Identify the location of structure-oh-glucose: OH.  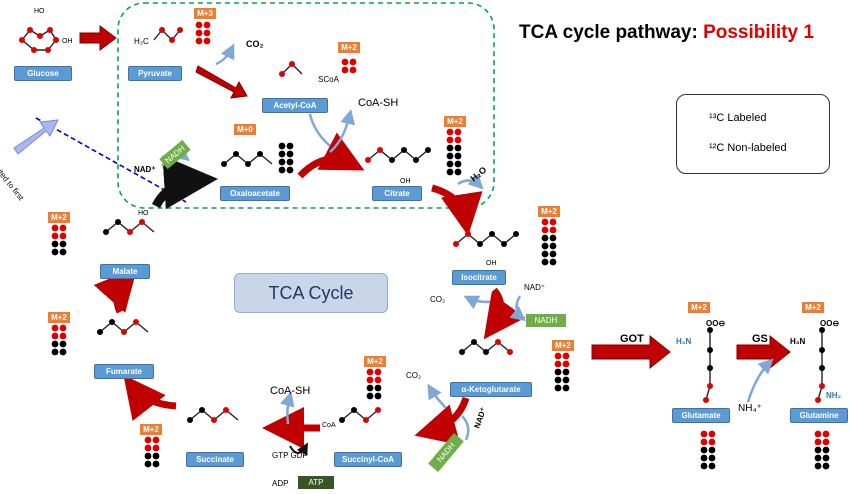
(67, 41).